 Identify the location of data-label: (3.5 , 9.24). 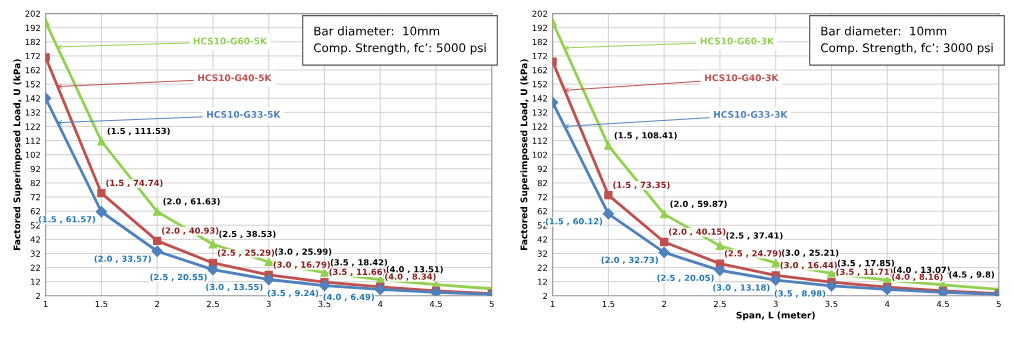
(293, 293).